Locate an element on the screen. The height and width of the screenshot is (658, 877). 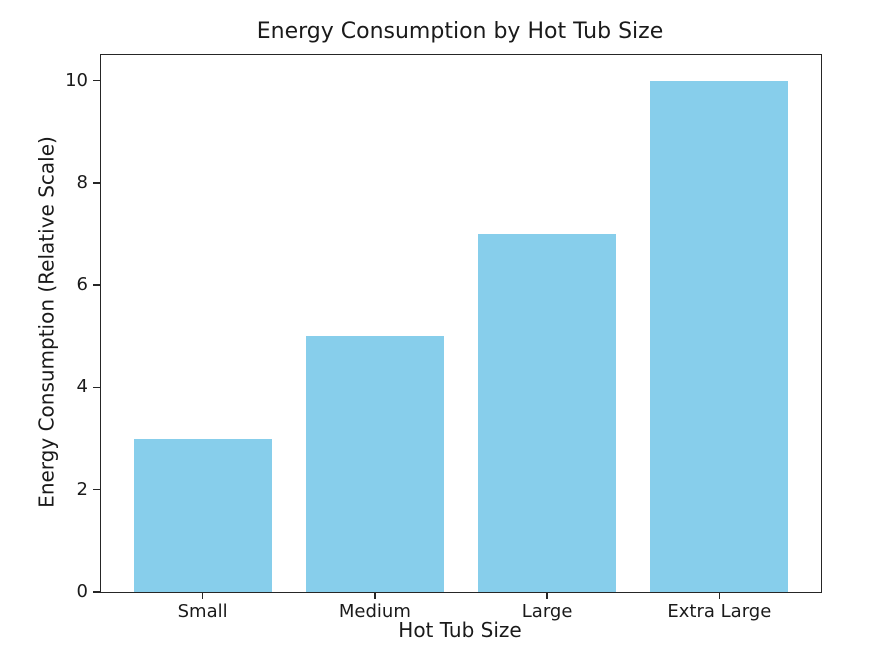
x-tick-mark-large is located at coordinates (547, 595).